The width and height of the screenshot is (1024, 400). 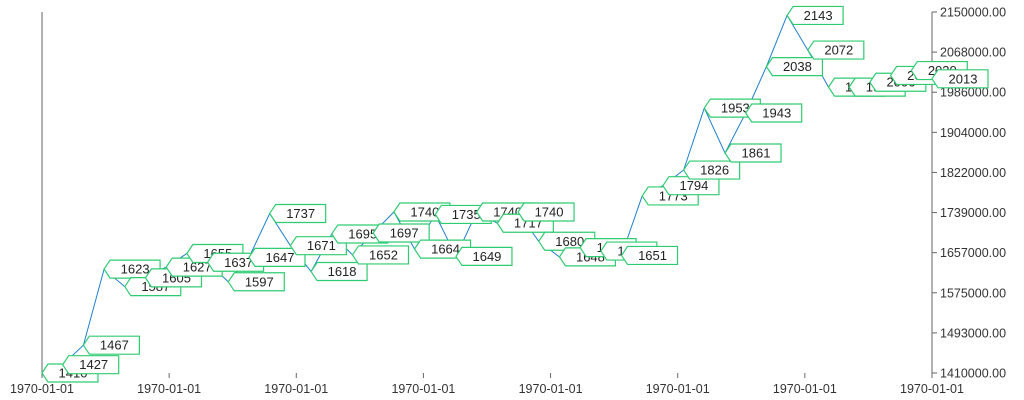 I want to click on data-label: 1735, so click(x=463, y=214).